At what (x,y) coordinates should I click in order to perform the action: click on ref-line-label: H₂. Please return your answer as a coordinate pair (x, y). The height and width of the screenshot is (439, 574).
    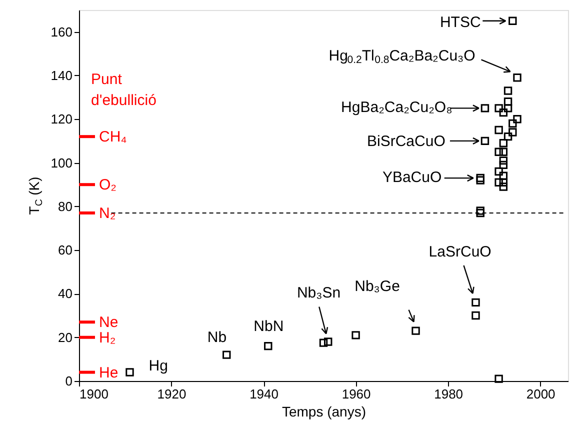
    Looking at the image, I should click on (107, 337).